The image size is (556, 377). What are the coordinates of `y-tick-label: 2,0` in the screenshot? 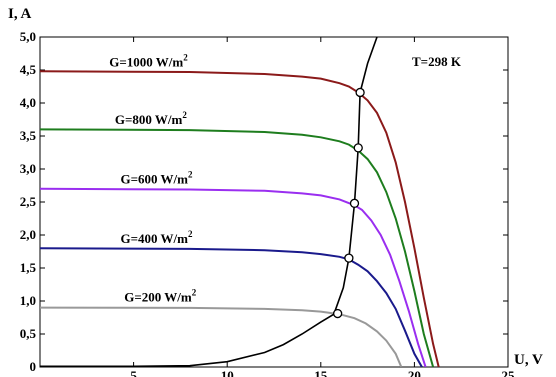 It's located at (28, 234).